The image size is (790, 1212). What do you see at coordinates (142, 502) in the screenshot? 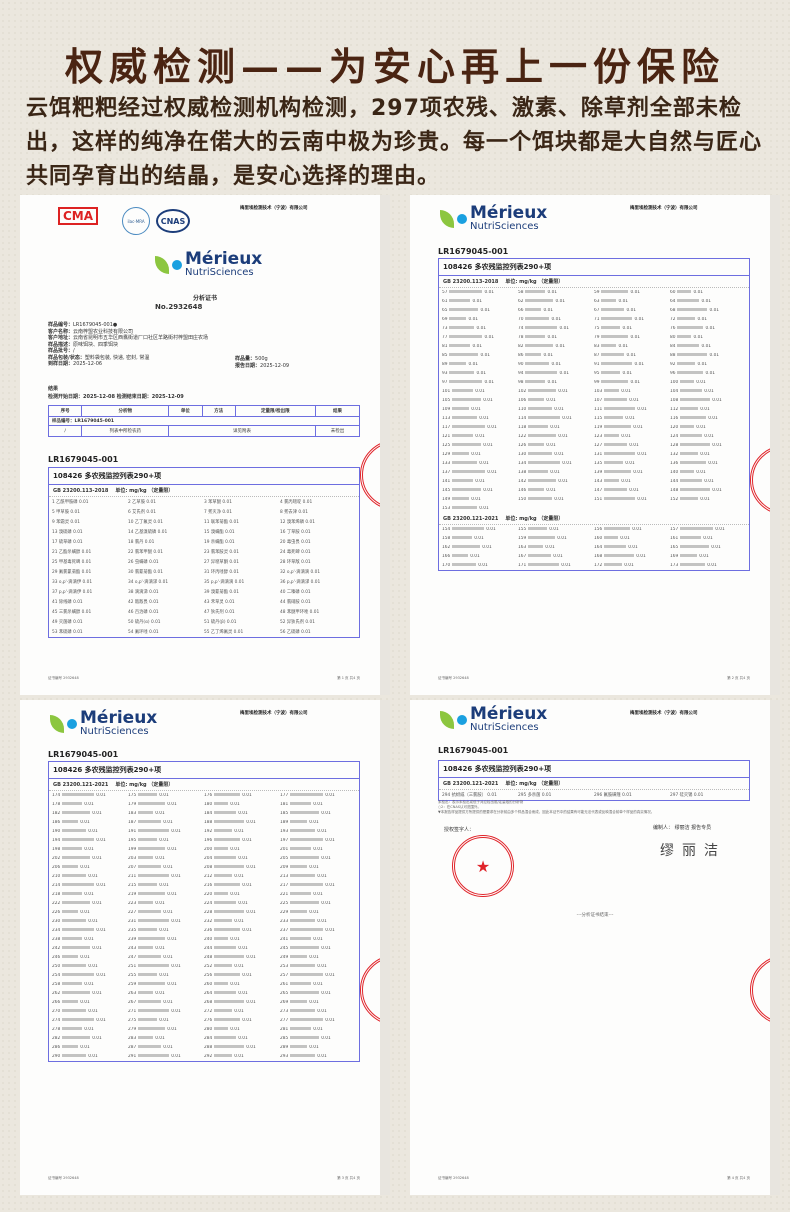
I see `pesticide-item: 2 乙草胺 0.01` at bounding box center [142, 502].